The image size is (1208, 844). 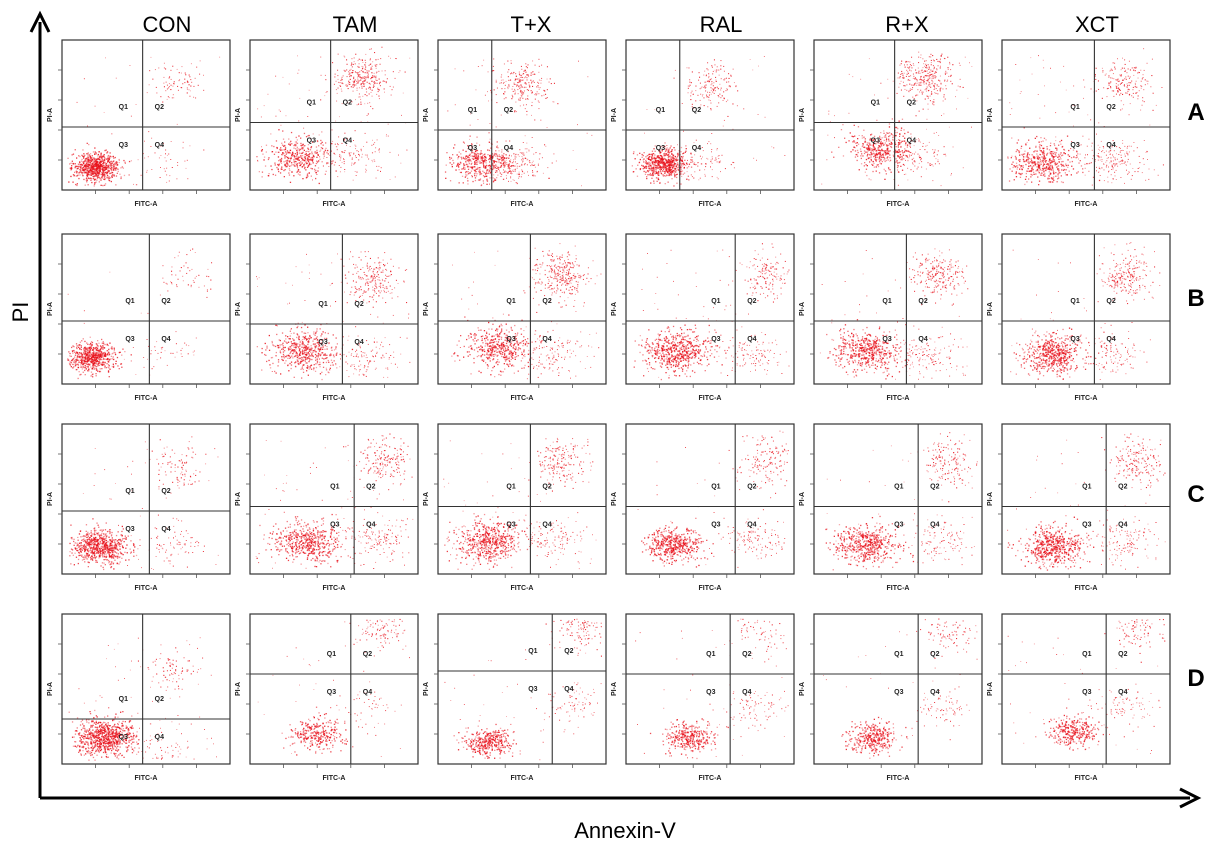 I want to click on panel-C-R+X: Q1 Q2 Q3 Q4 FITC-A PI-A, so click(x=891, y=507).